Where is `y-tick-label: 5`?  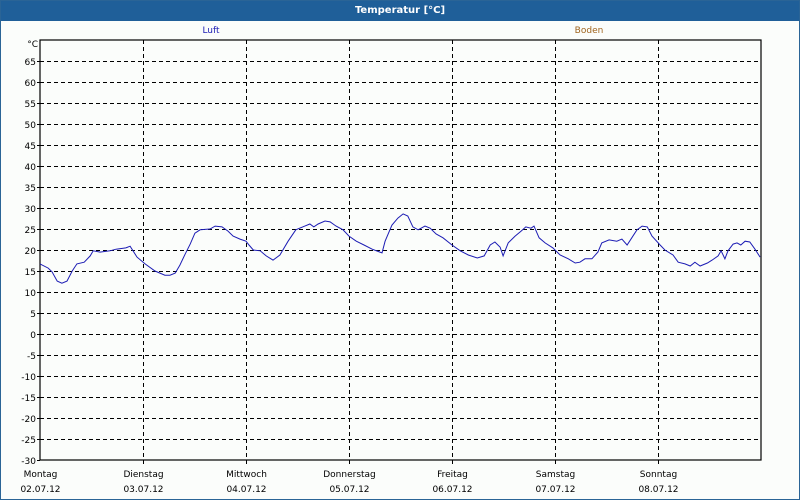
y-tick-label: 5 is located at coordinates (33, 315).